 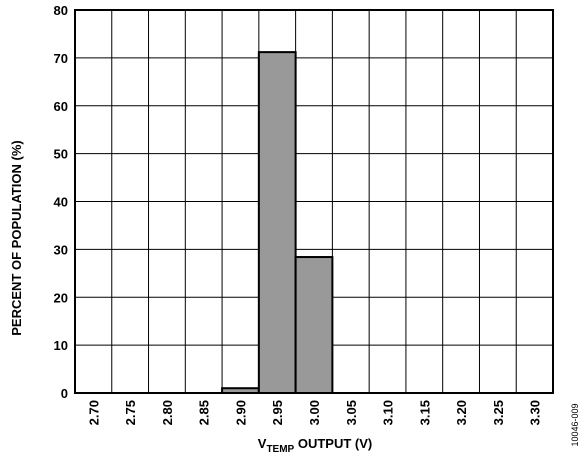 I want to click on bars, so click(x=277, y=222).